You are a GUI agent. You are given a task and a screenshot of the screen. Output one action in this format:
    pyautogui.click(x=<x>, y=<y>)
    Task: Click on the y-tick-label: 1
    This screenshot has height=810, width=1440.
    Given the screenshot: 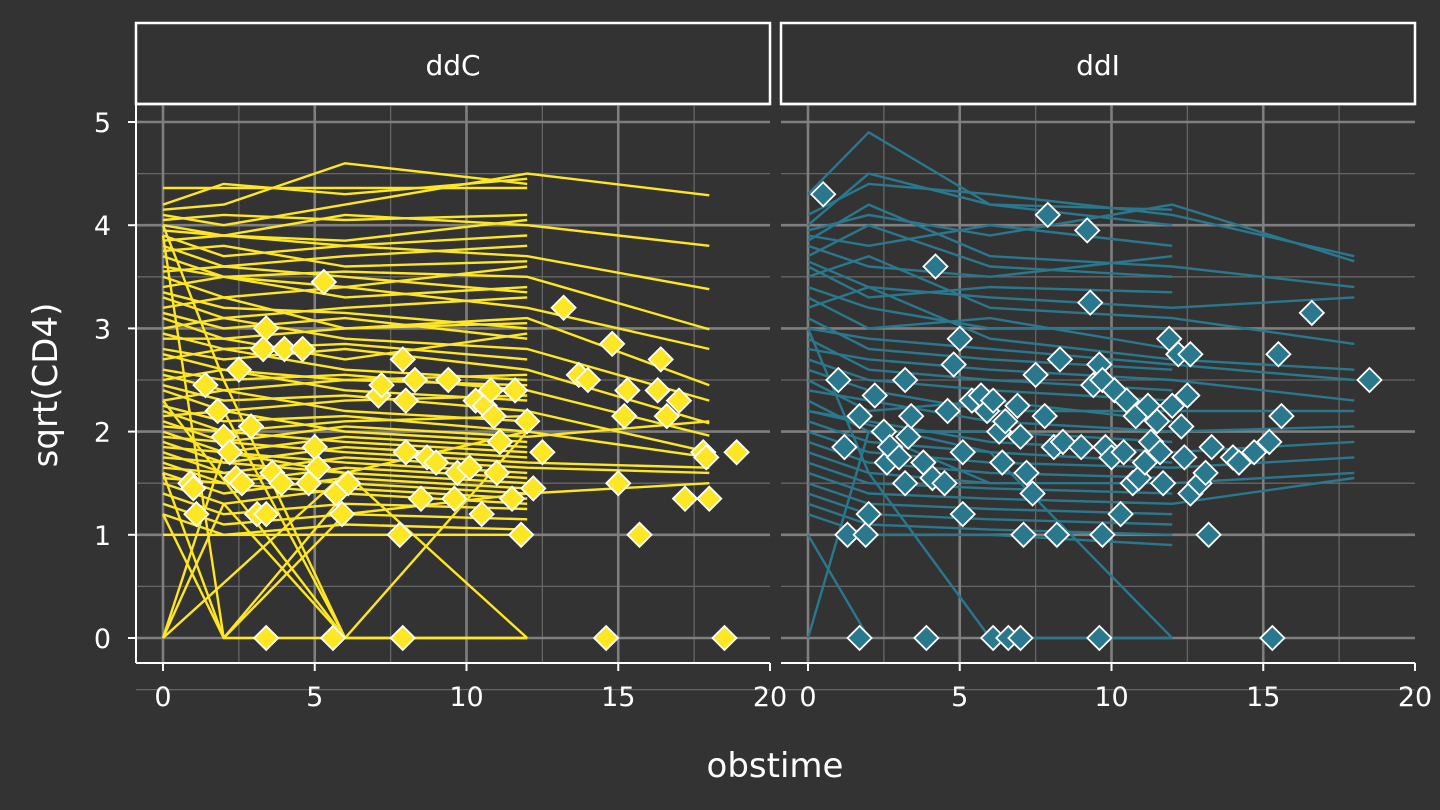 What is the action you would take?
    pyautogui.click(x=102, y=536)
    